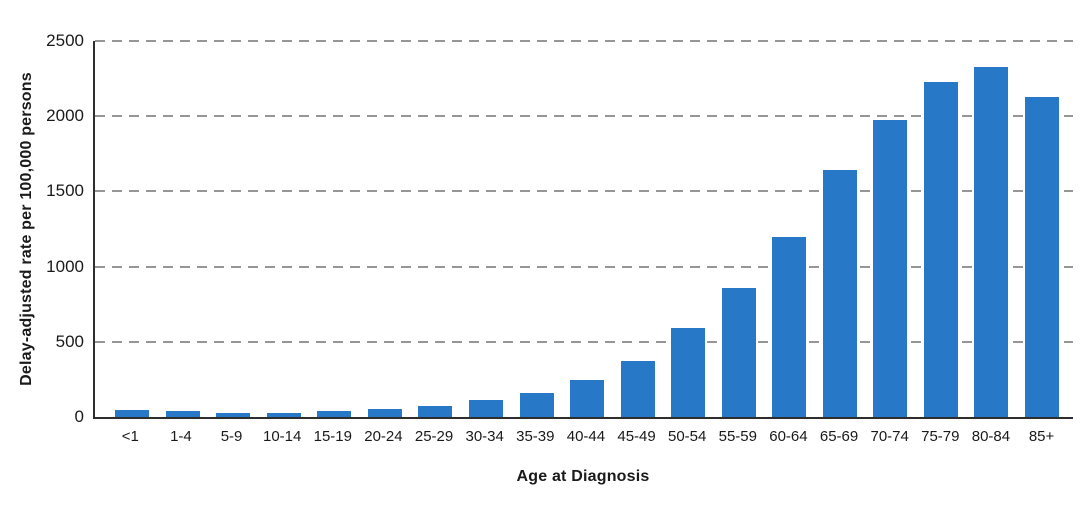 Image resolution: width=1080 pixels, height=518 pixels. What do you see at coordinates (1041, 256) in the screenshot?
I see `bar-85+` at bounding box center [1041, 256].